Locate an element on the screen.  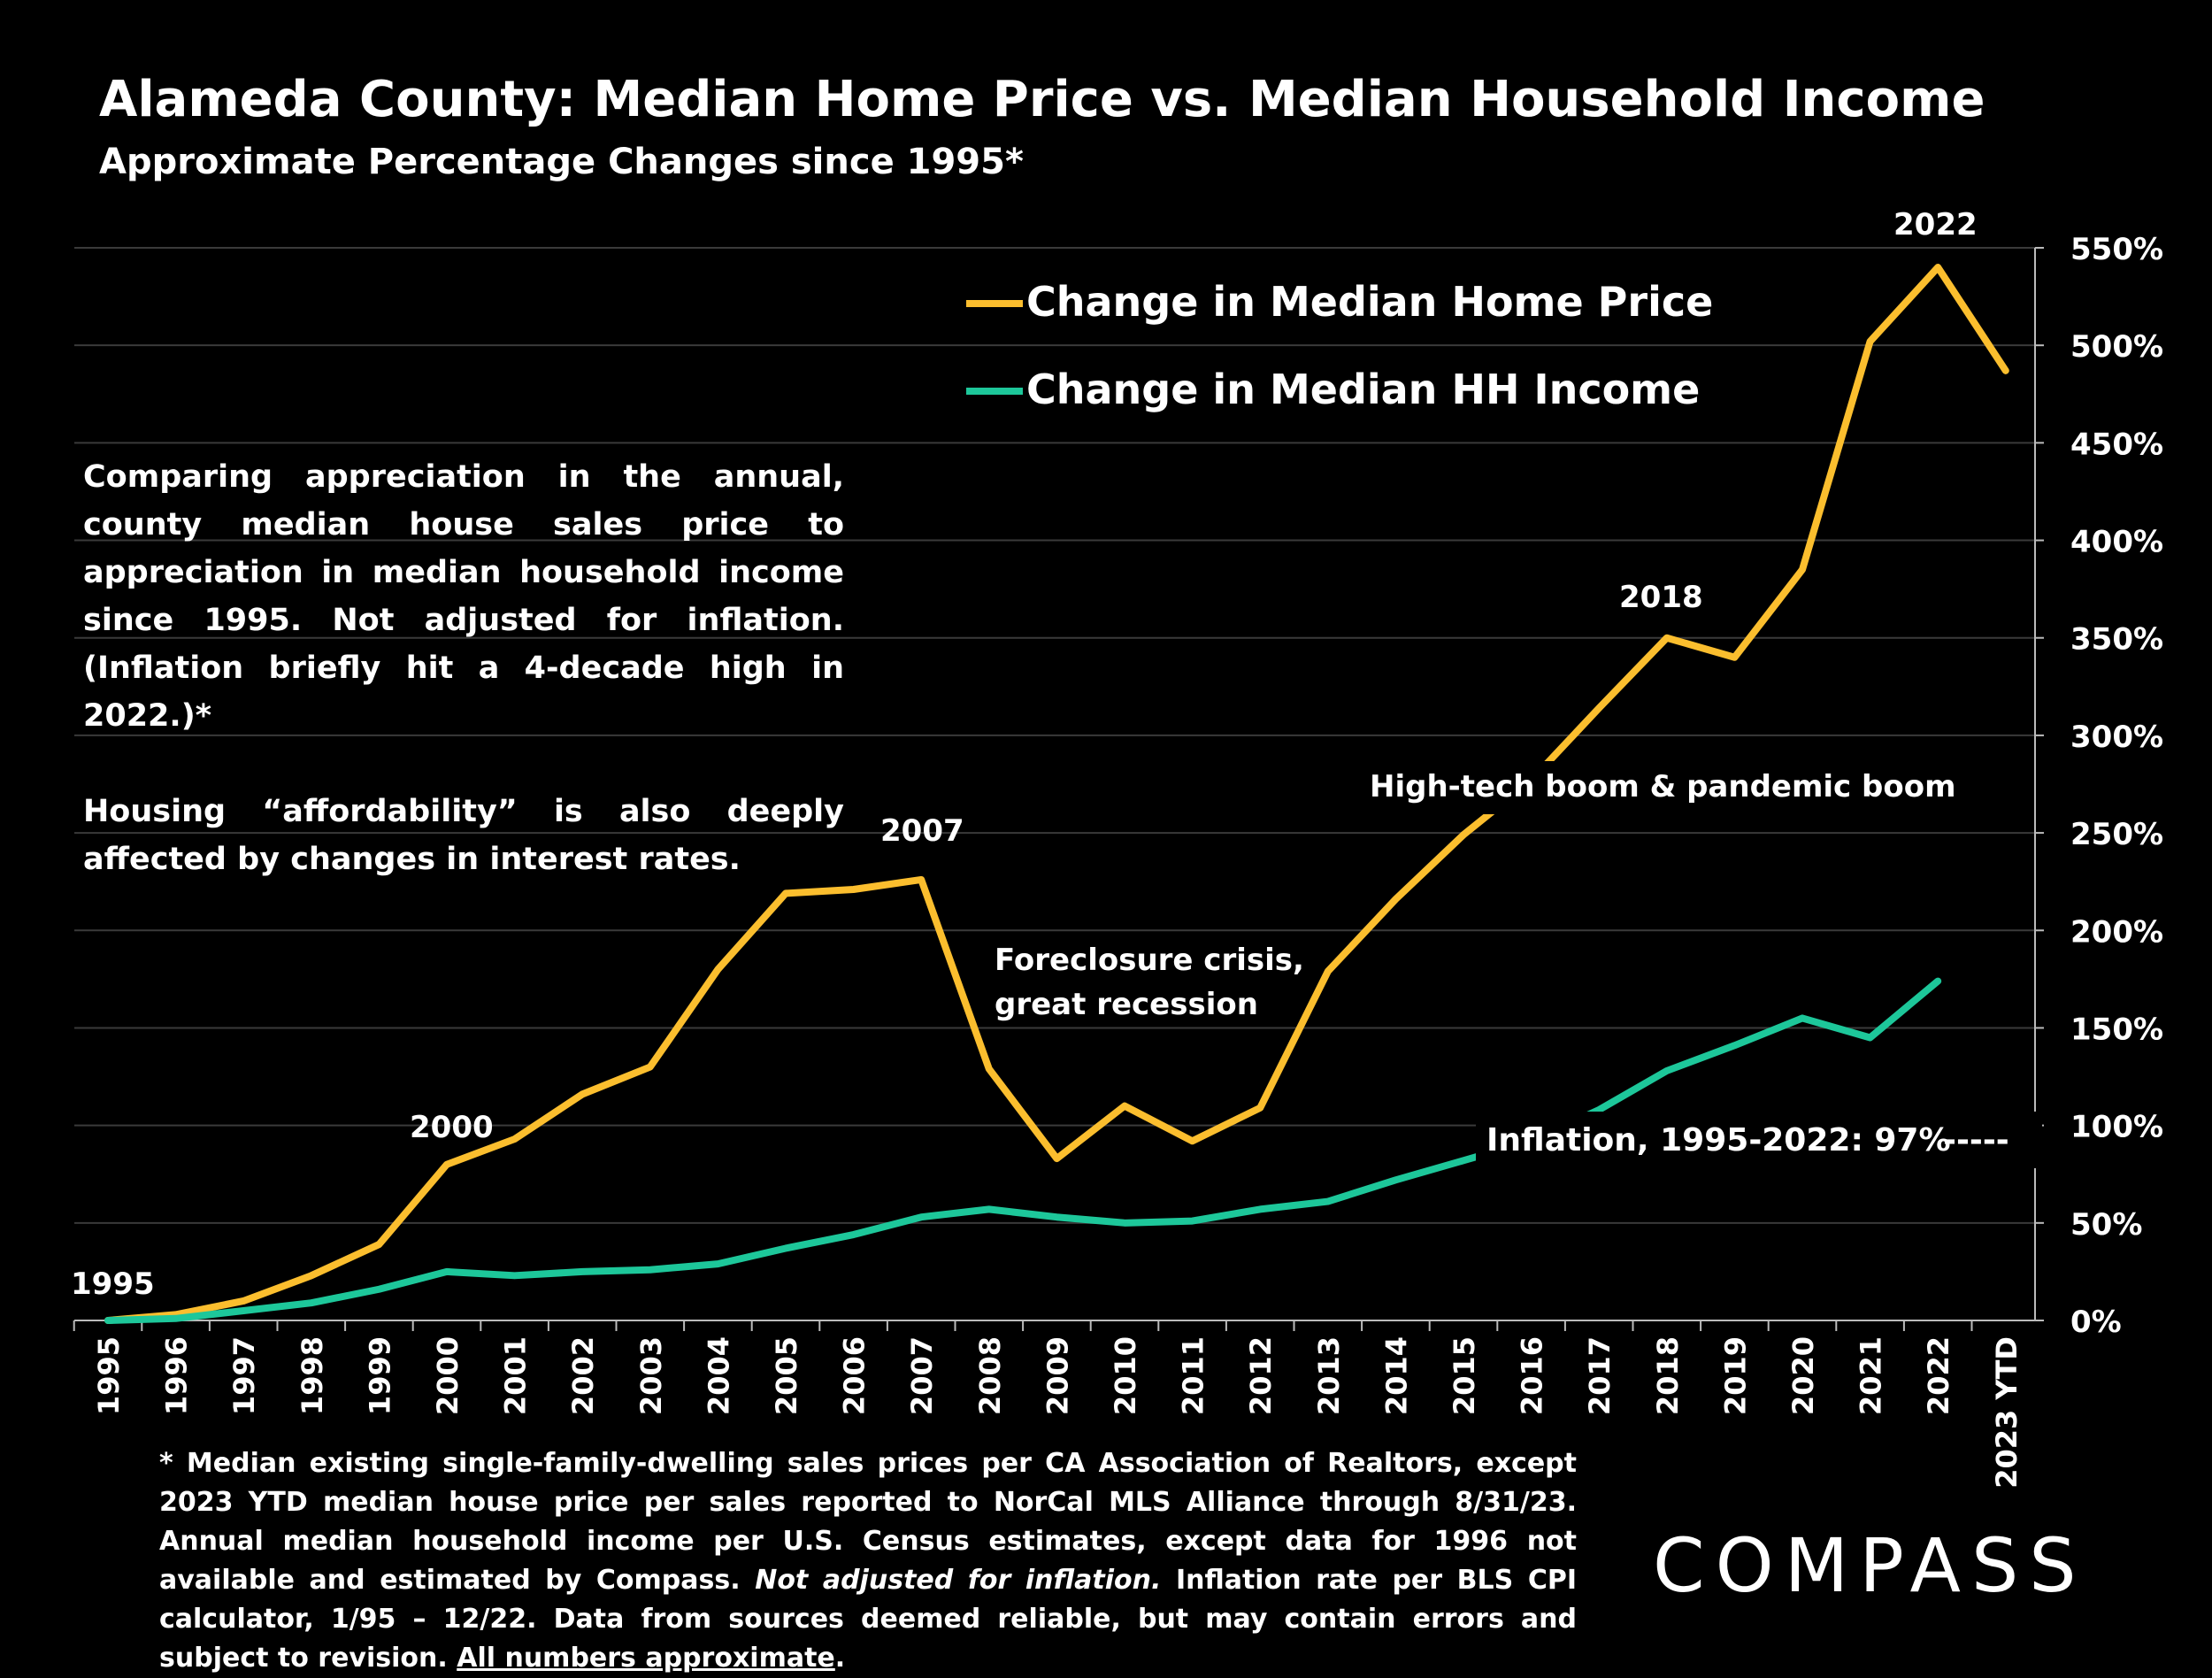
annotation-2022: 2022 is located at coordinates (1935, 224).